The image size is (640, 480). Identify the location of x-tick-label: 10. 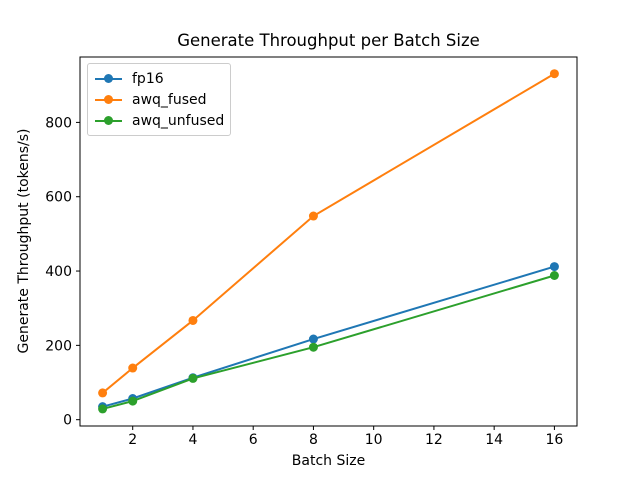
(374, 440).